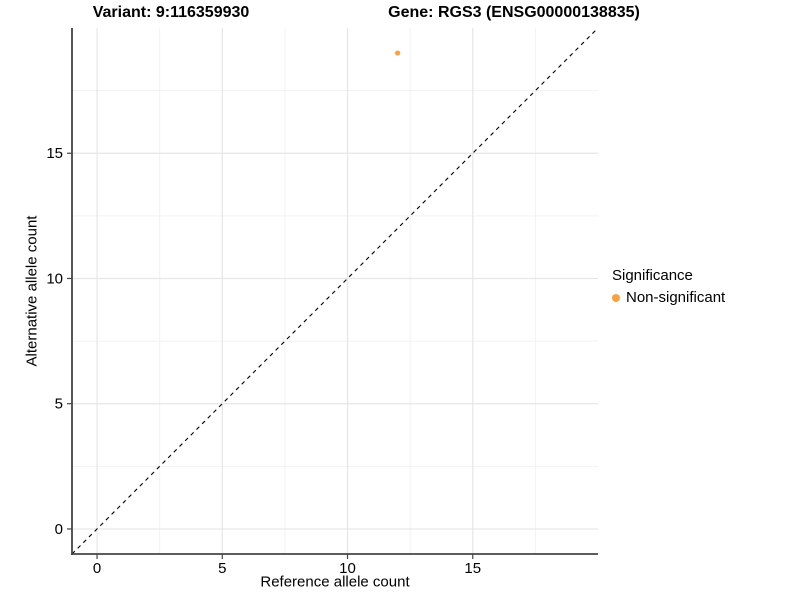  Describe the element at coordinates (347, 568) in the screenshot. I see `x-tick-label: 10` at that location.